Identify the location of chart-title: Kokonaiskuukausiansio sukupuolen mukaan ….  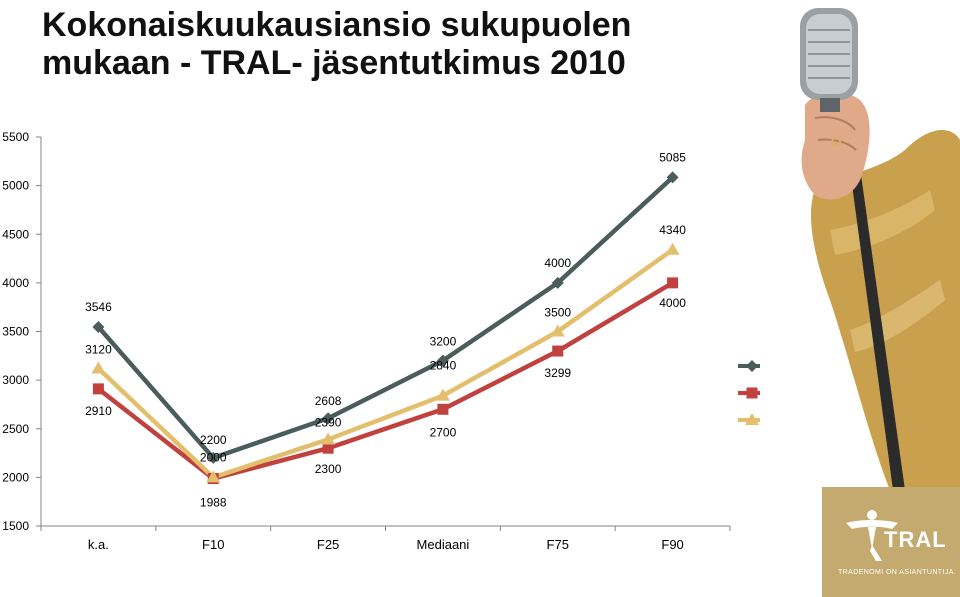
(337, 44).